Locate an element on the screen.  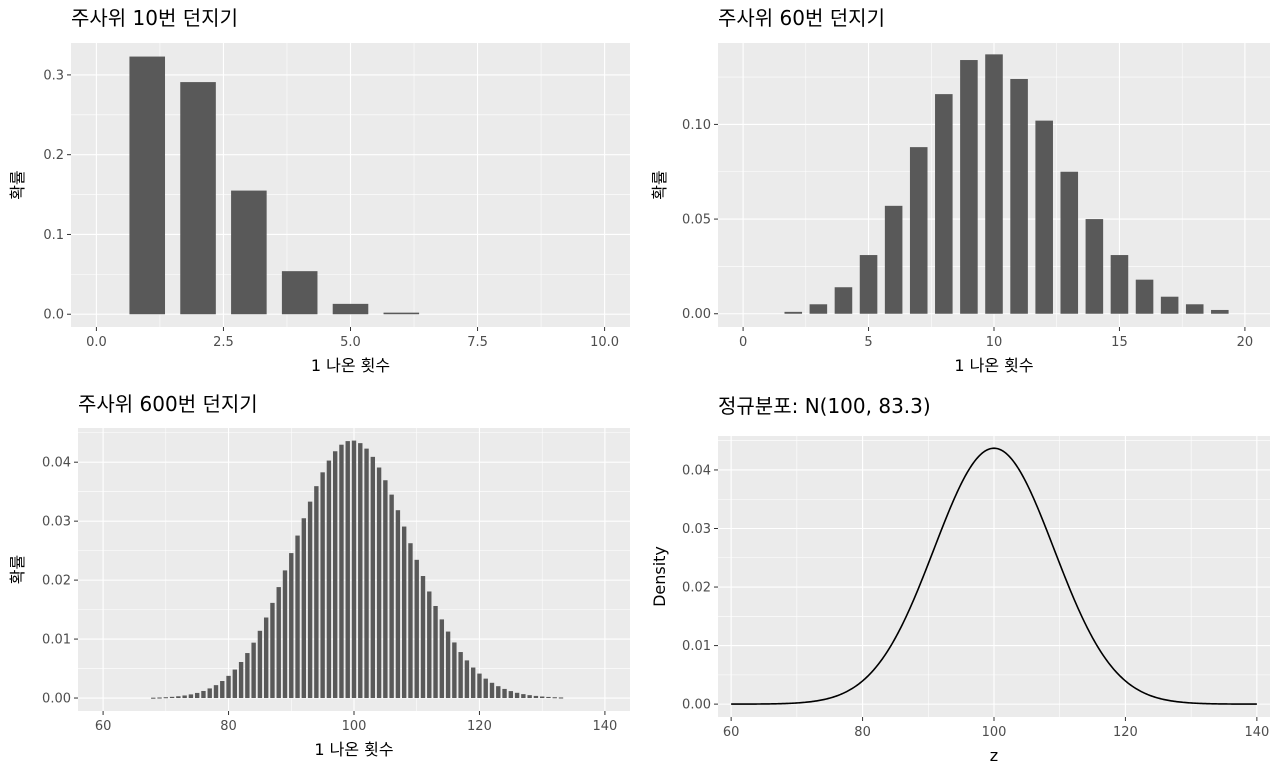
y-tick-label: 0.05 is located at coordinates (696, 220).